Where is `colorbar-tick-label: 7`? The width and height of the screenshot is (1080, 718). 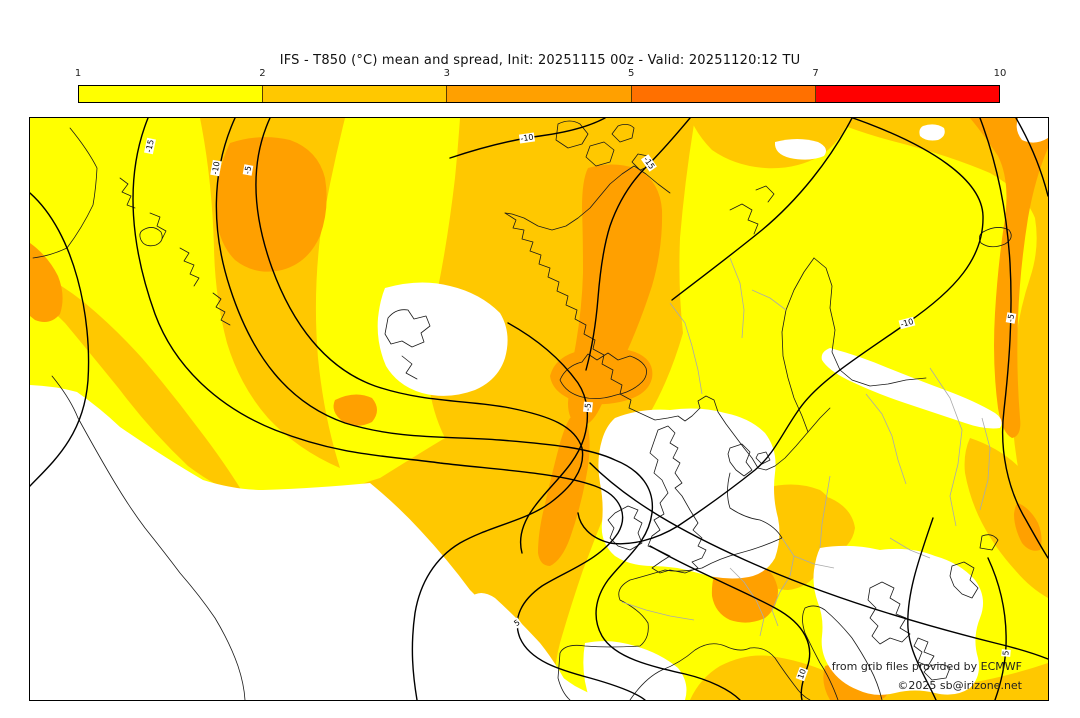 colorbar-tick-label: 7 is located at coordinates (815, 73).